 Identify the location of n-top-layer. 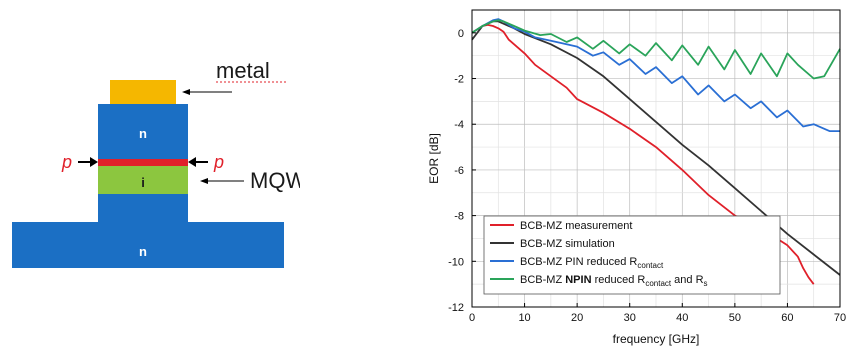
(143, 131).